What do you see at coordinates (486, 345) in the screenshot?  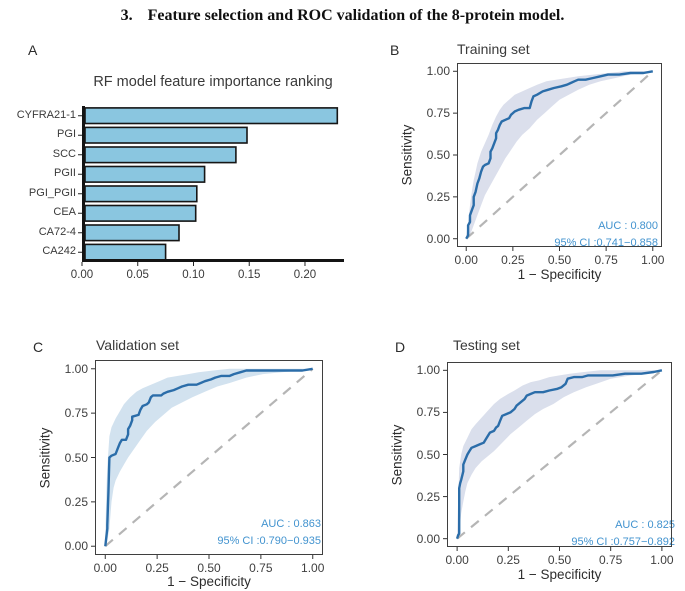 I see `roc-title-testing: Testing set` at bounding box center [486, 345].